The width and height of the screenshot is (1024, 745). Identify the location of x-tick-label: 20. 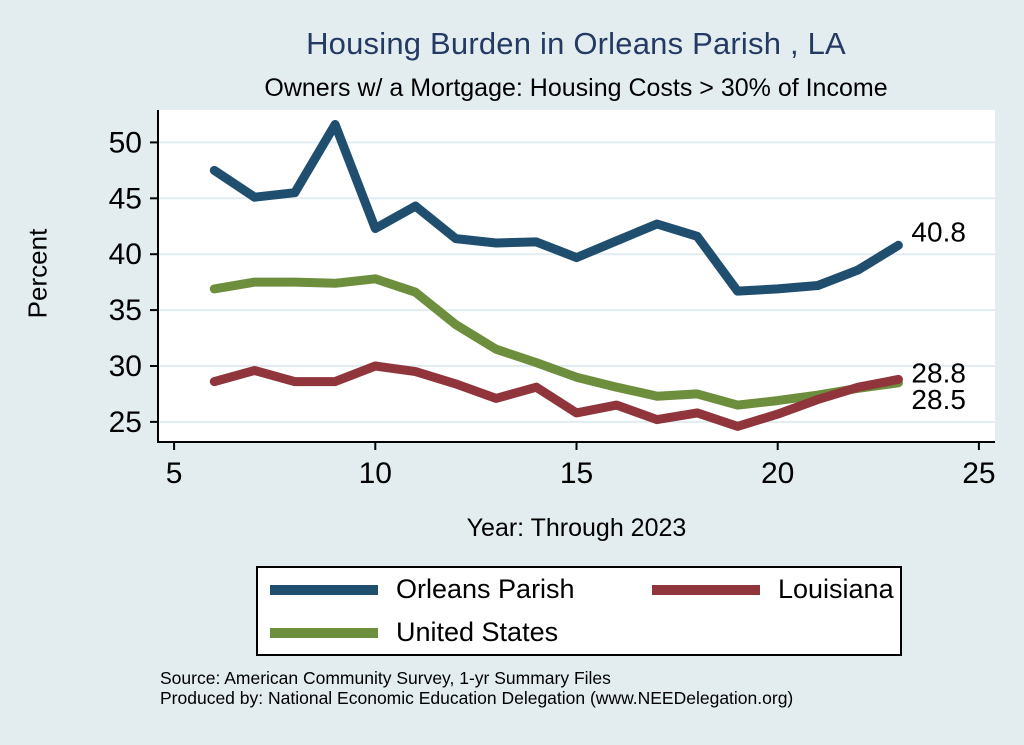
(777, 473).